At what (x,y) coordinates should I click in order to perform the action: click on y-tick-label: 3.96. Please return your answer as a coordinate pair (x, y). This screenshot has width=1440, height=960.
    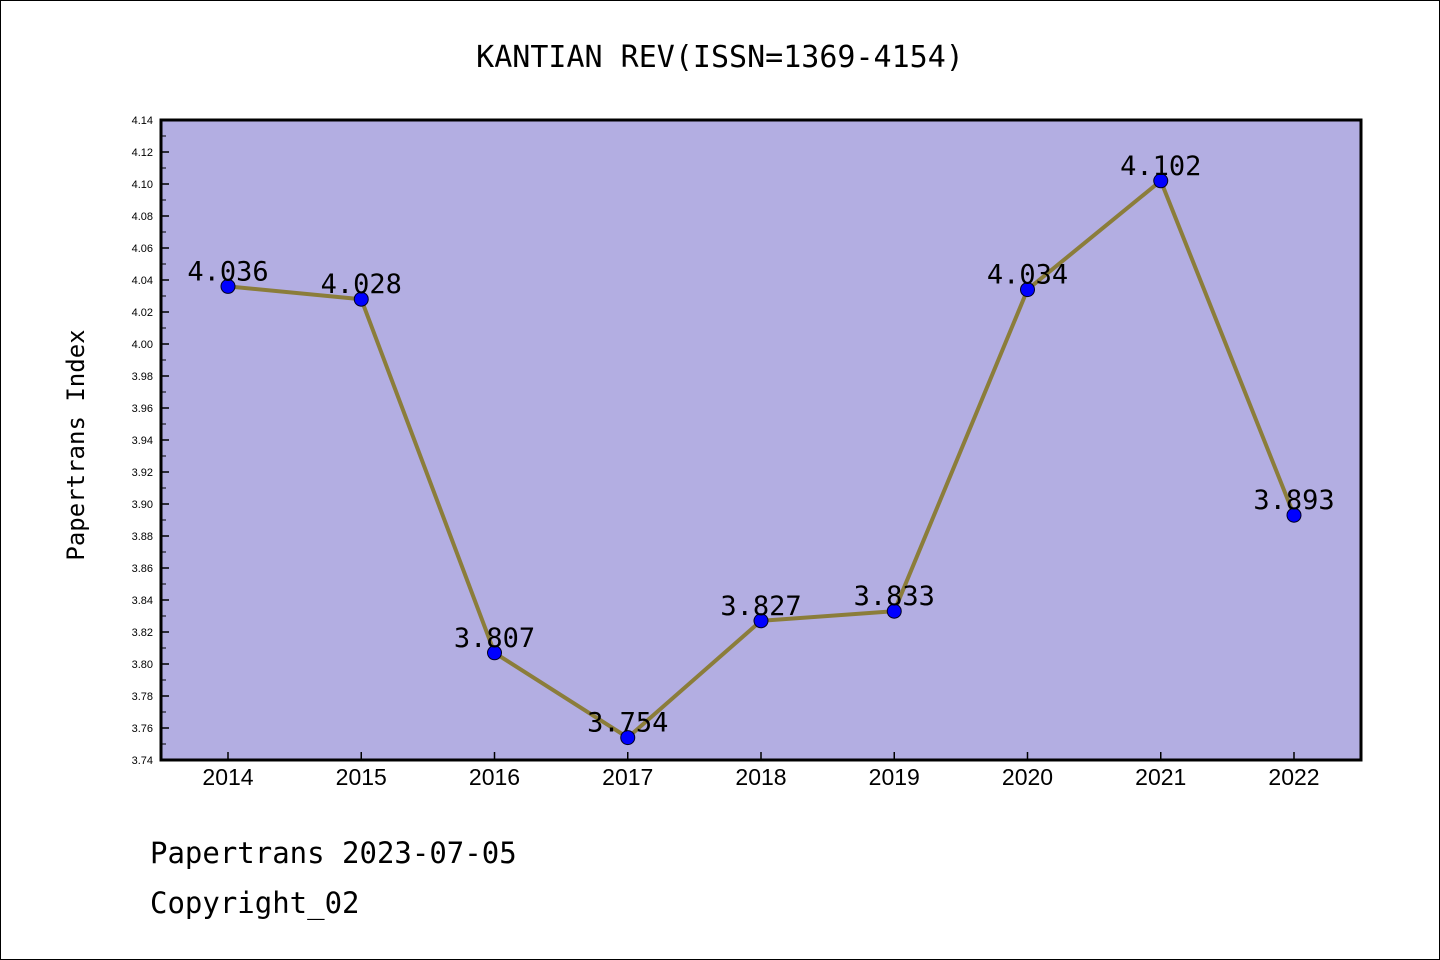
    Looking at the image, I should click on (142, 409).